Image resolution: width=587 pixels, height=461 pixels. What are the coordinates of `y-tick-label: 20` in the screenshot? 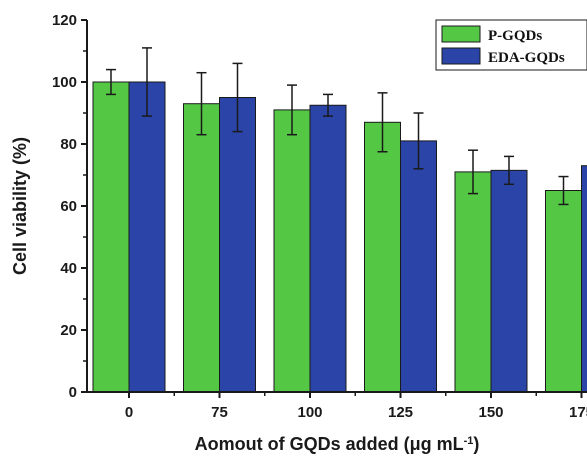 It's located at (68, 330).